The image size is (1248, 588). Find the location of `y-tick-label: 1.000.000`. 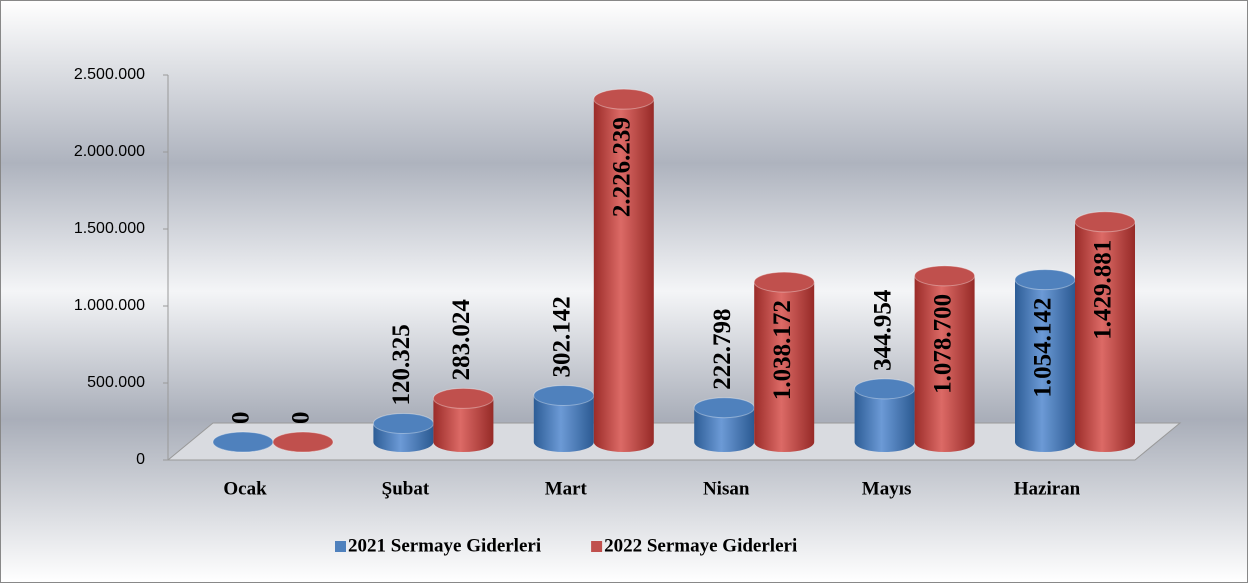

y-tick-label: 1.000.000 is located at coordinates (109, 305).